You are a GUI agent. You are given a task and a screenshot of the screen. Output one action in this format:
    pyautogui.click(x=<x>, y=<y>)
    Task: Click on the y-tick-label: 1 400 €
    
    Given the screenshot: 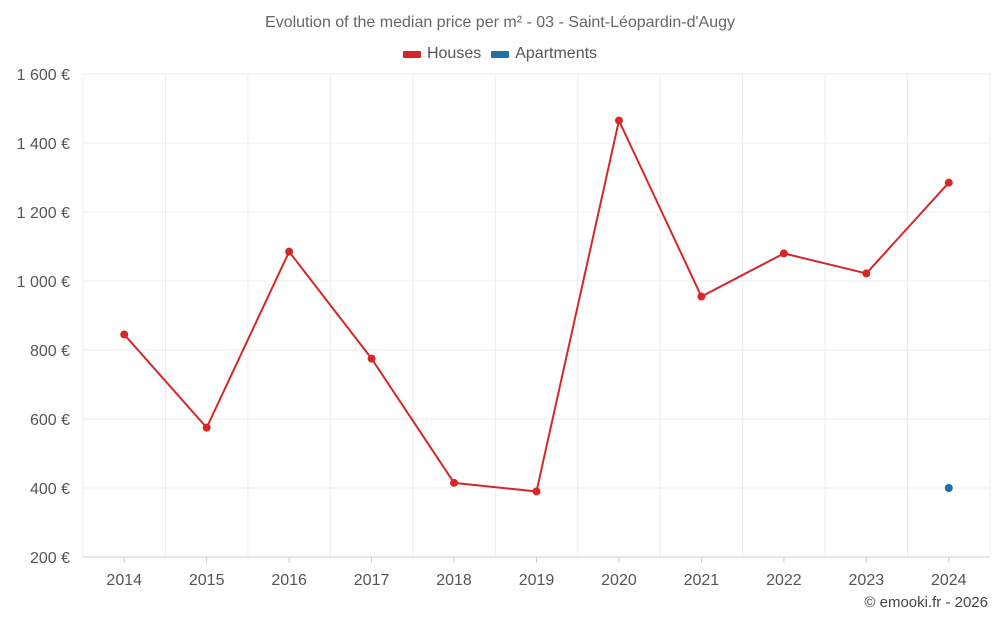 What is the action you would take?
    pyautogui.click(x=43, y=144)
    